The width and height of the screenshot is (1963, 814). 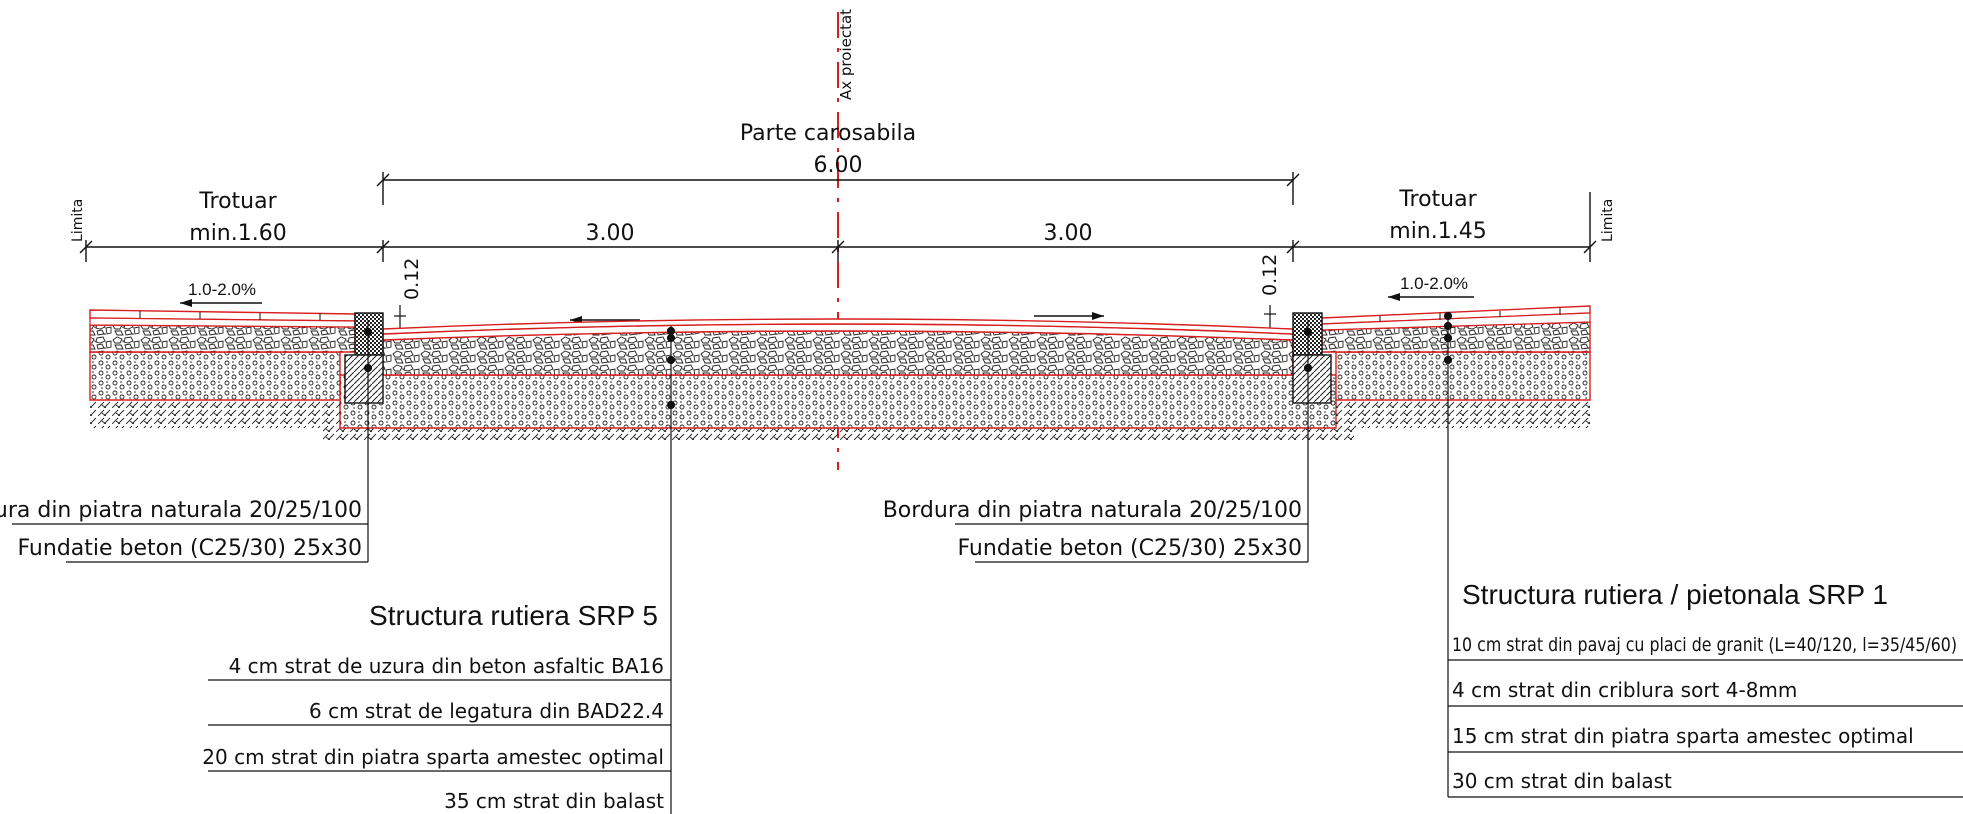 I want to click on lane-right-width: 3.00, so click(x=1068, y=233).